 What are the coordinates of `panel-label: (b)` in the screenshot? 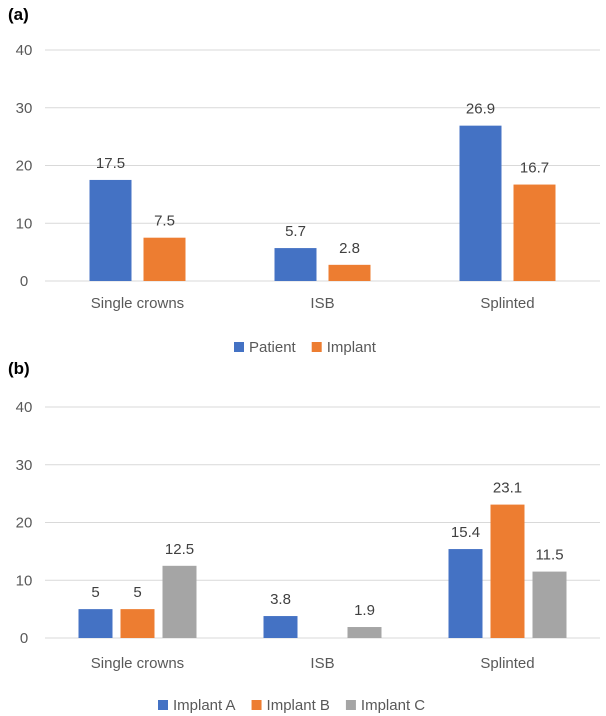 It's located at (19, 369).